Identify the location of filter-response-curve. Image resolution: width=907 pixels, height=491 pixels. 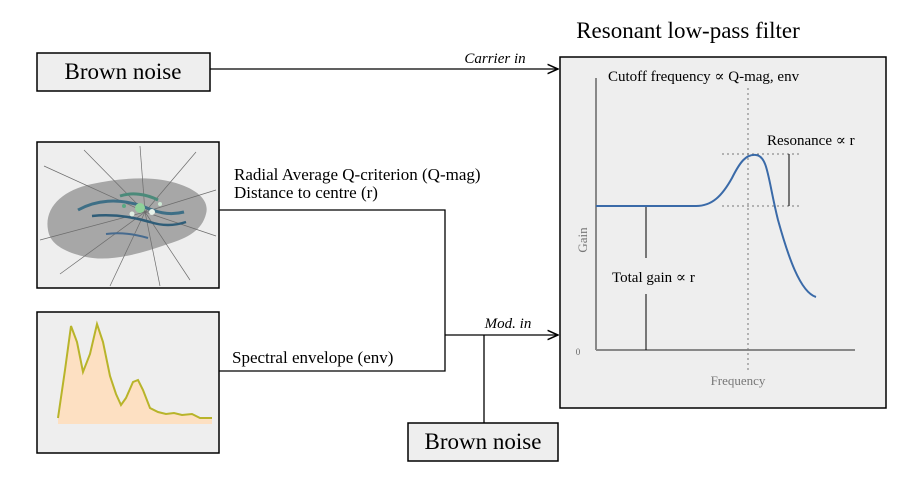
(706, 225).